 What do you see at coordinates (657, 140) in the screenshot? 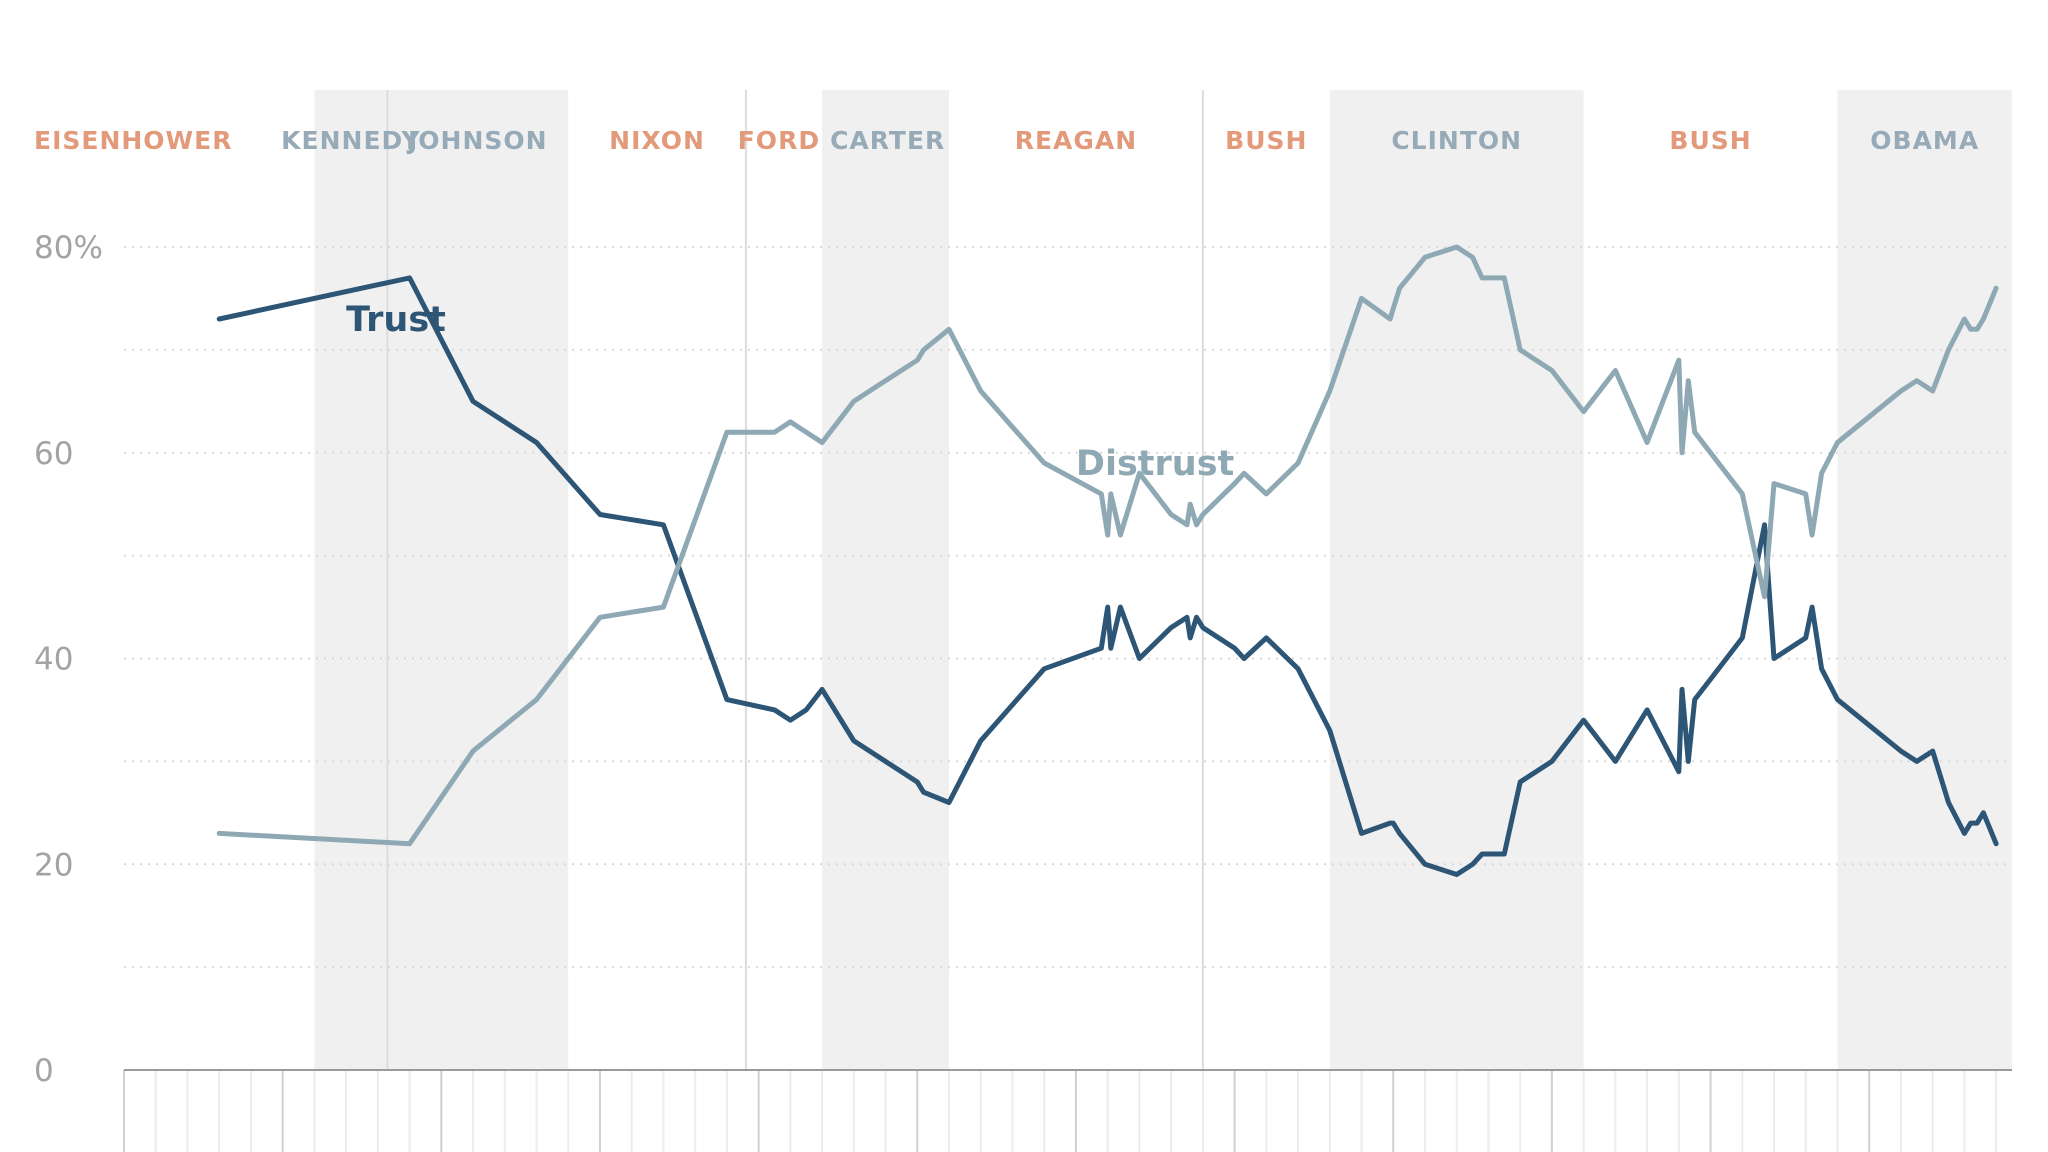
I see `president-label-nixon-3: NIXON` at bounding box center [657, 140].